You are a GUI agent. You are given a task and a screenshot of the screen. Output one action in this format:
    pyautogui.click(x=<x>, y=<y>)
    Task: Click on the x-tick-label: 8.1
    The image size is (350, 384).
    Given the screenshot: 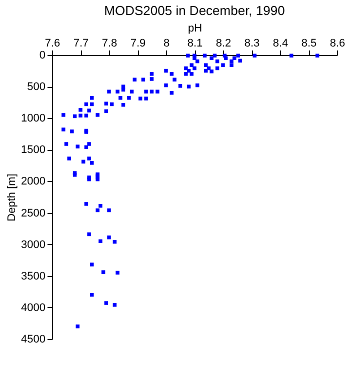 What is the action you would take?
    pyautogui.click(x=195, y=44)
    